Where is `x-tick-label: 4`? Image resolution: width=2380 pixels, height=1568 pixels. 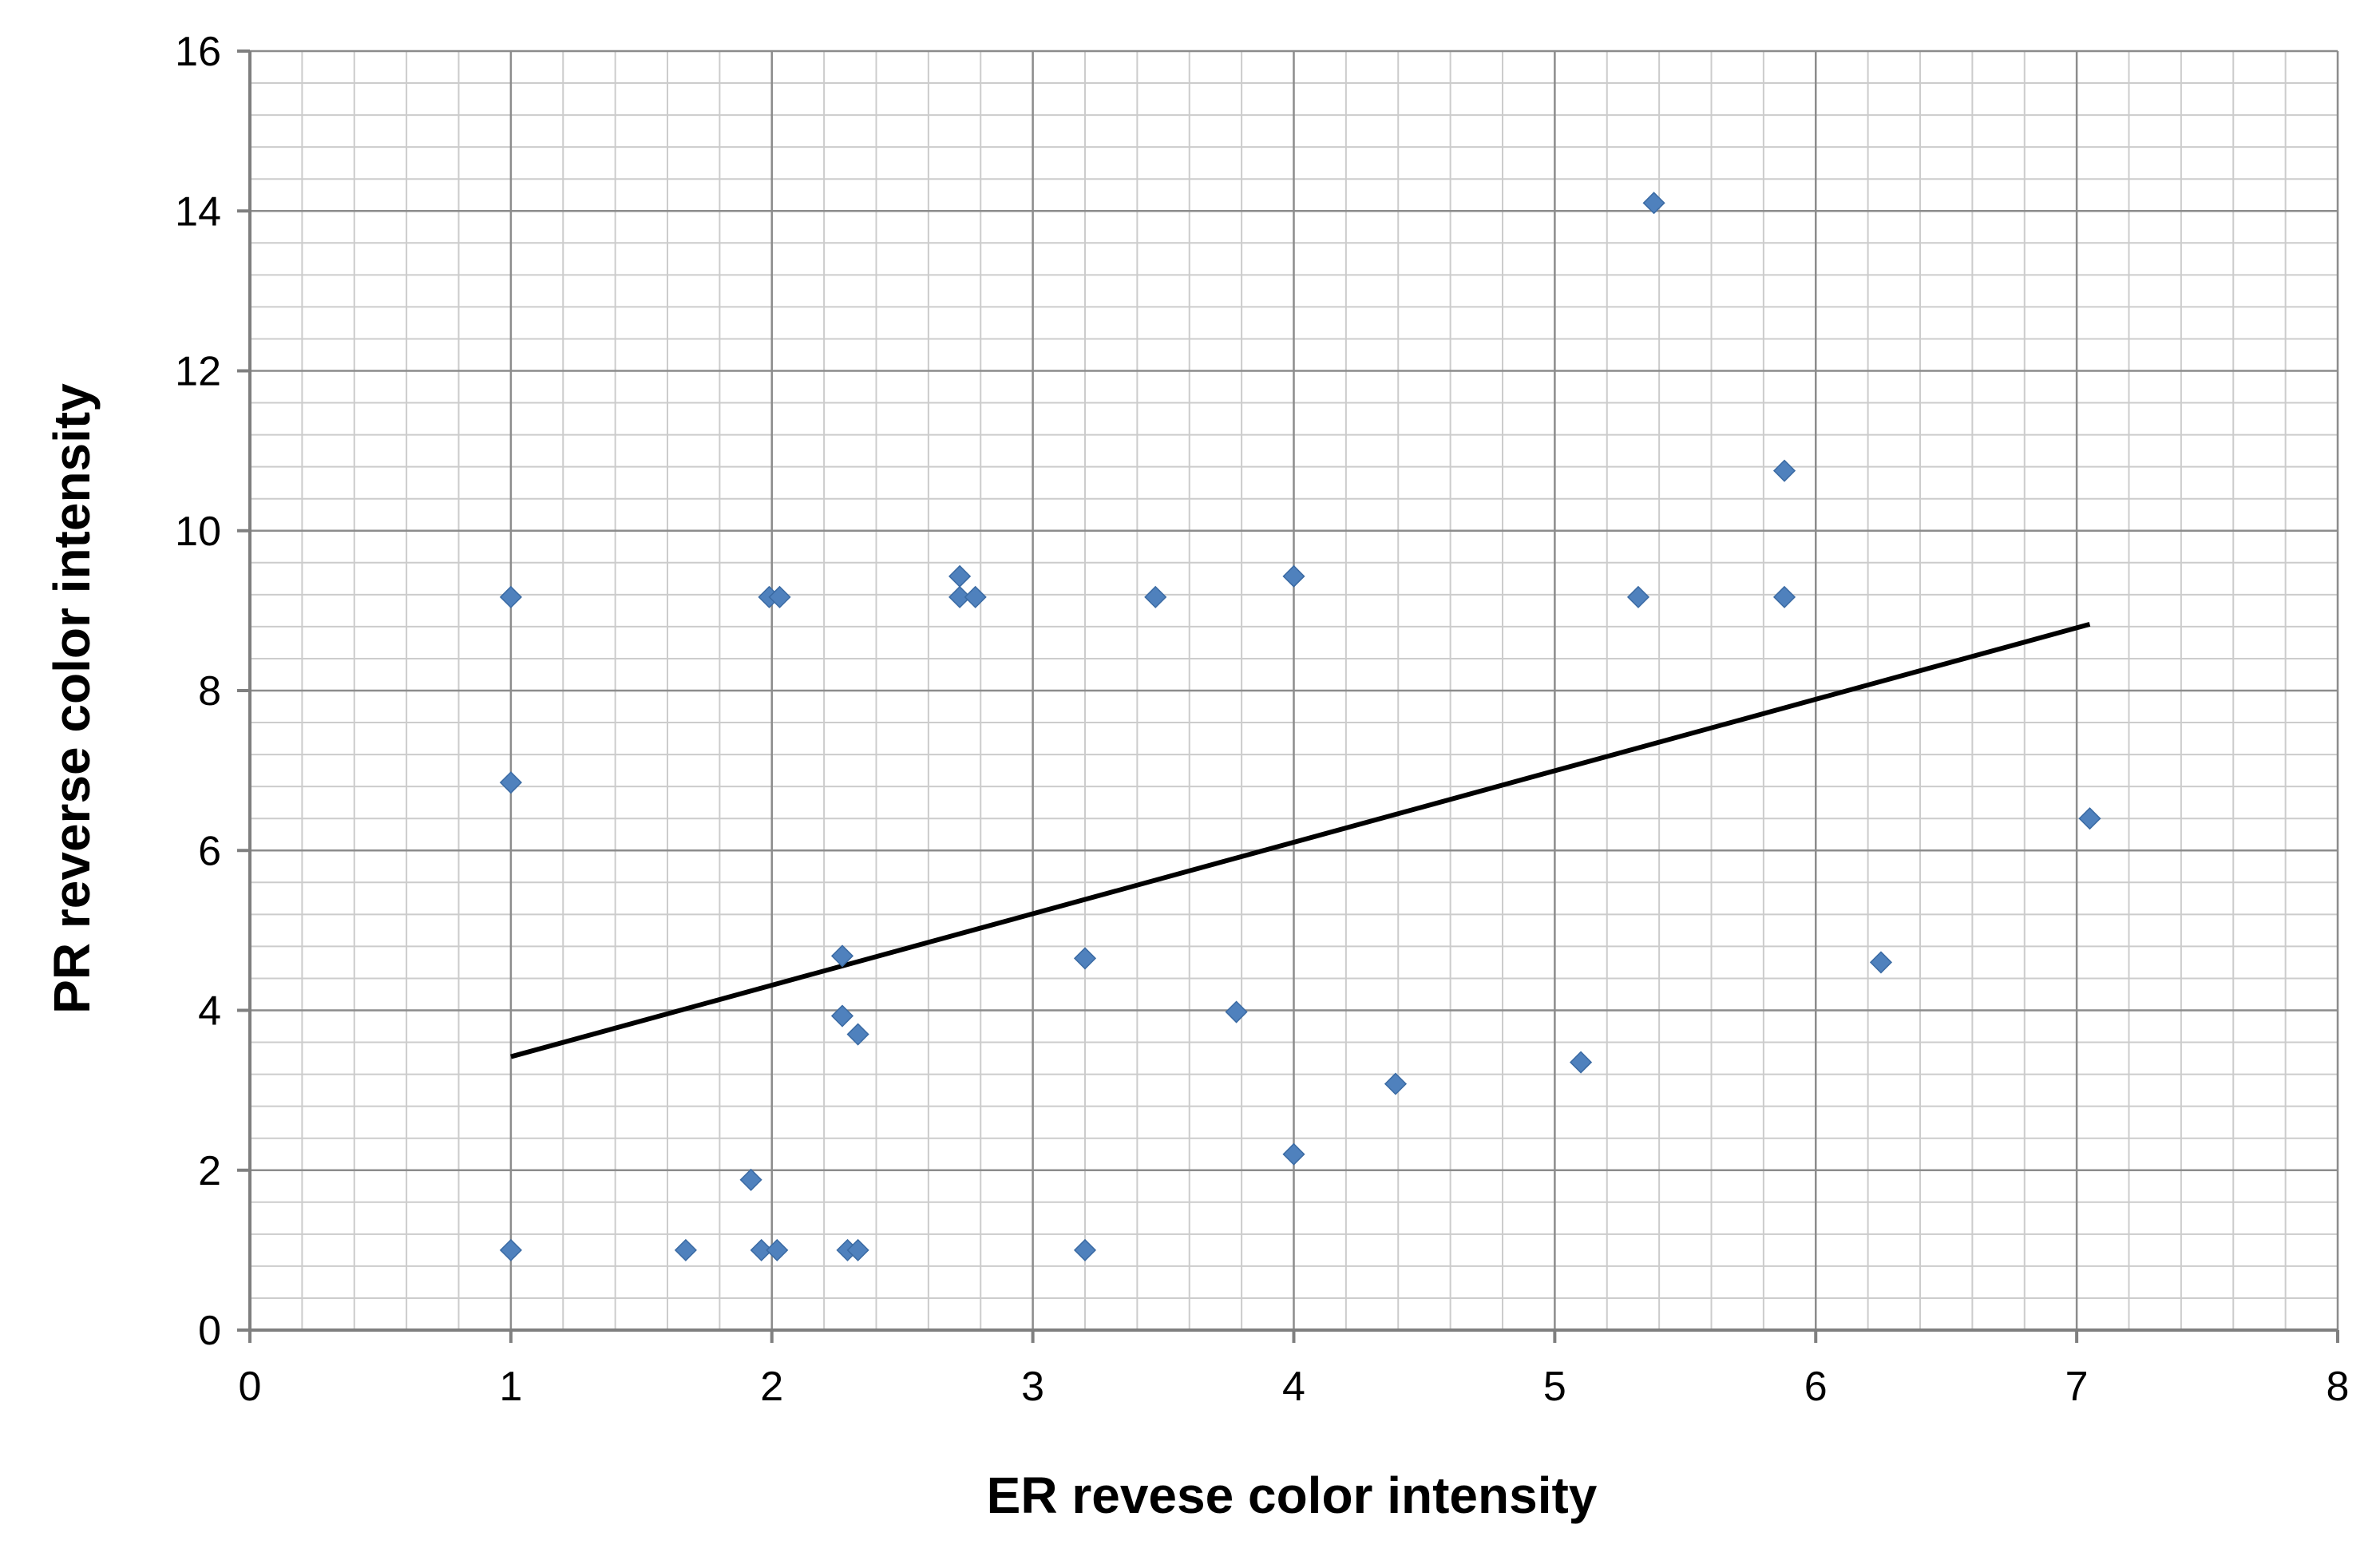
x-tick-label: 4 is located at coordinates (1293, 1387).